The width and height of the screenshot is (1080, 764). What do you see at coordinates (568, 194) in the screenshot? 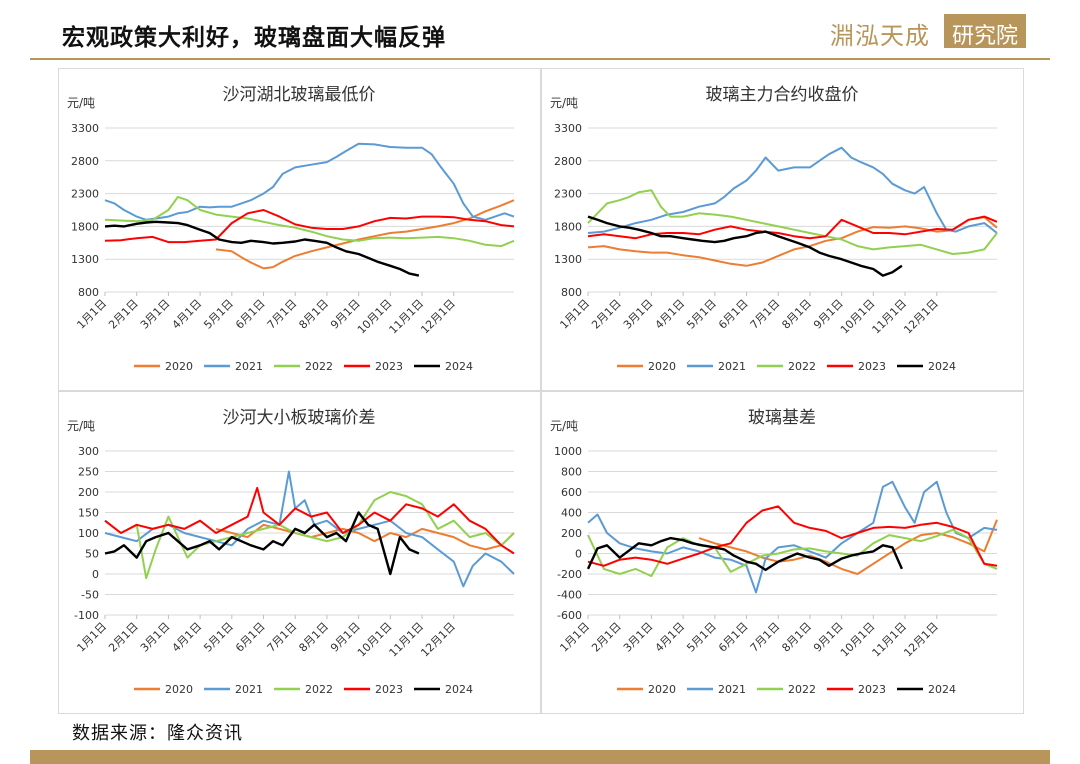
I see `chart2-ytick-label: 2300` at bounding box center [568, 194].